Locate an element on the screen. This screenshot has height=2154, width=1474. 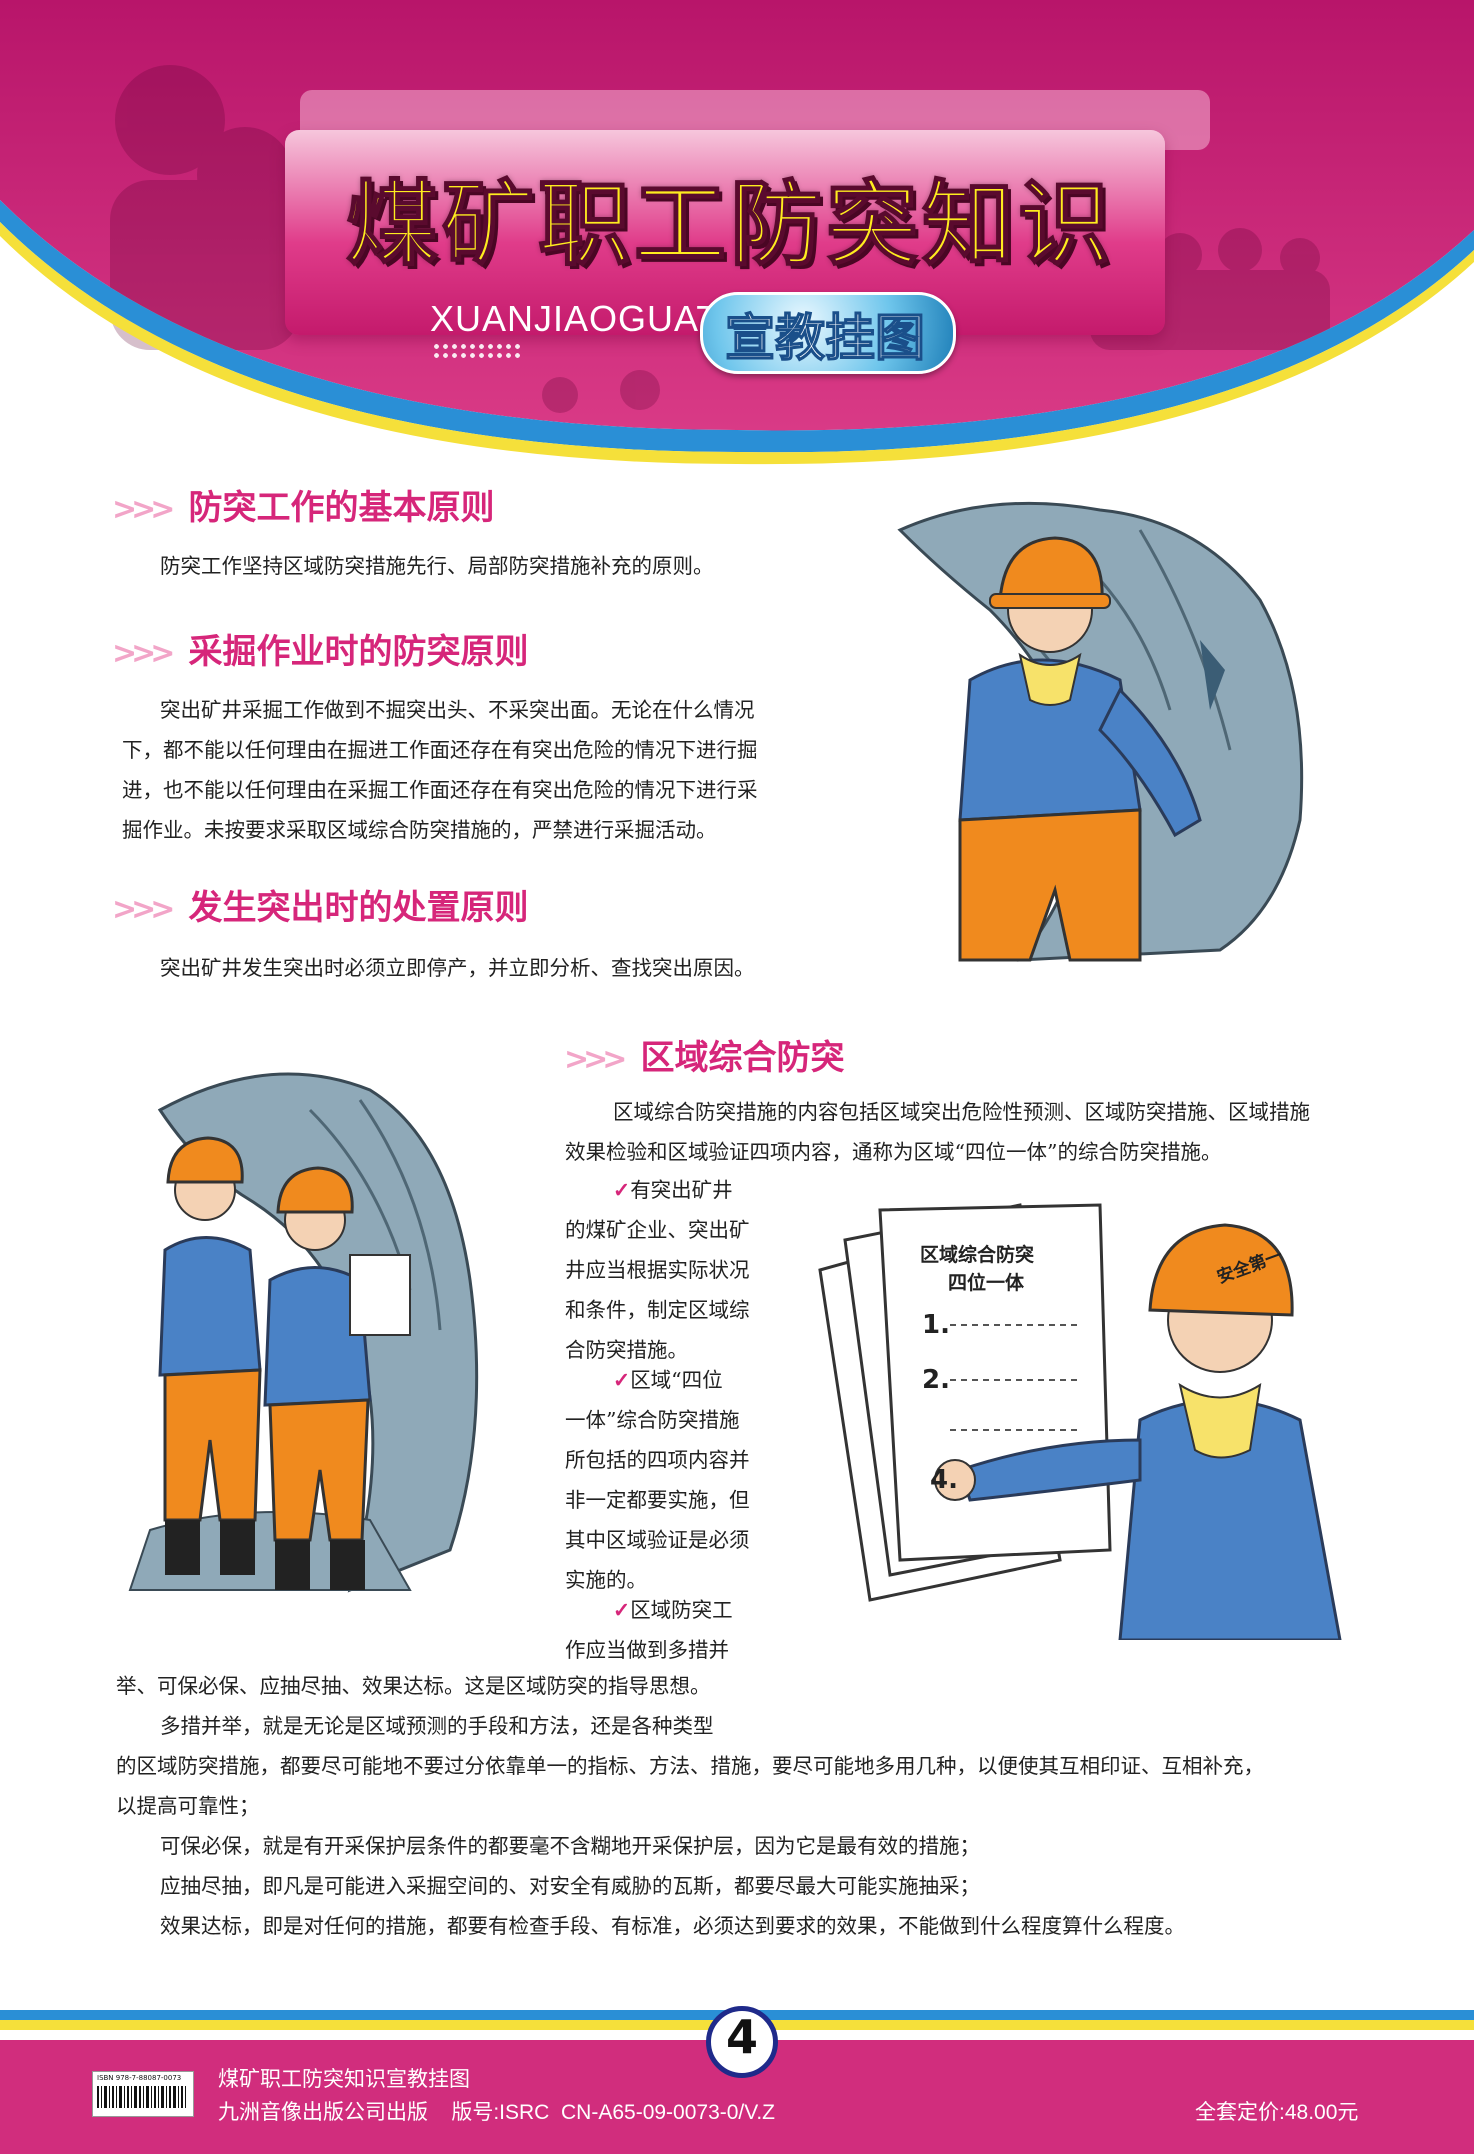
miner-with-document-illustration: 区域综合防突 四位一体 1. 2. 4. 安全第一 is located at coordinates (1080, 1410).